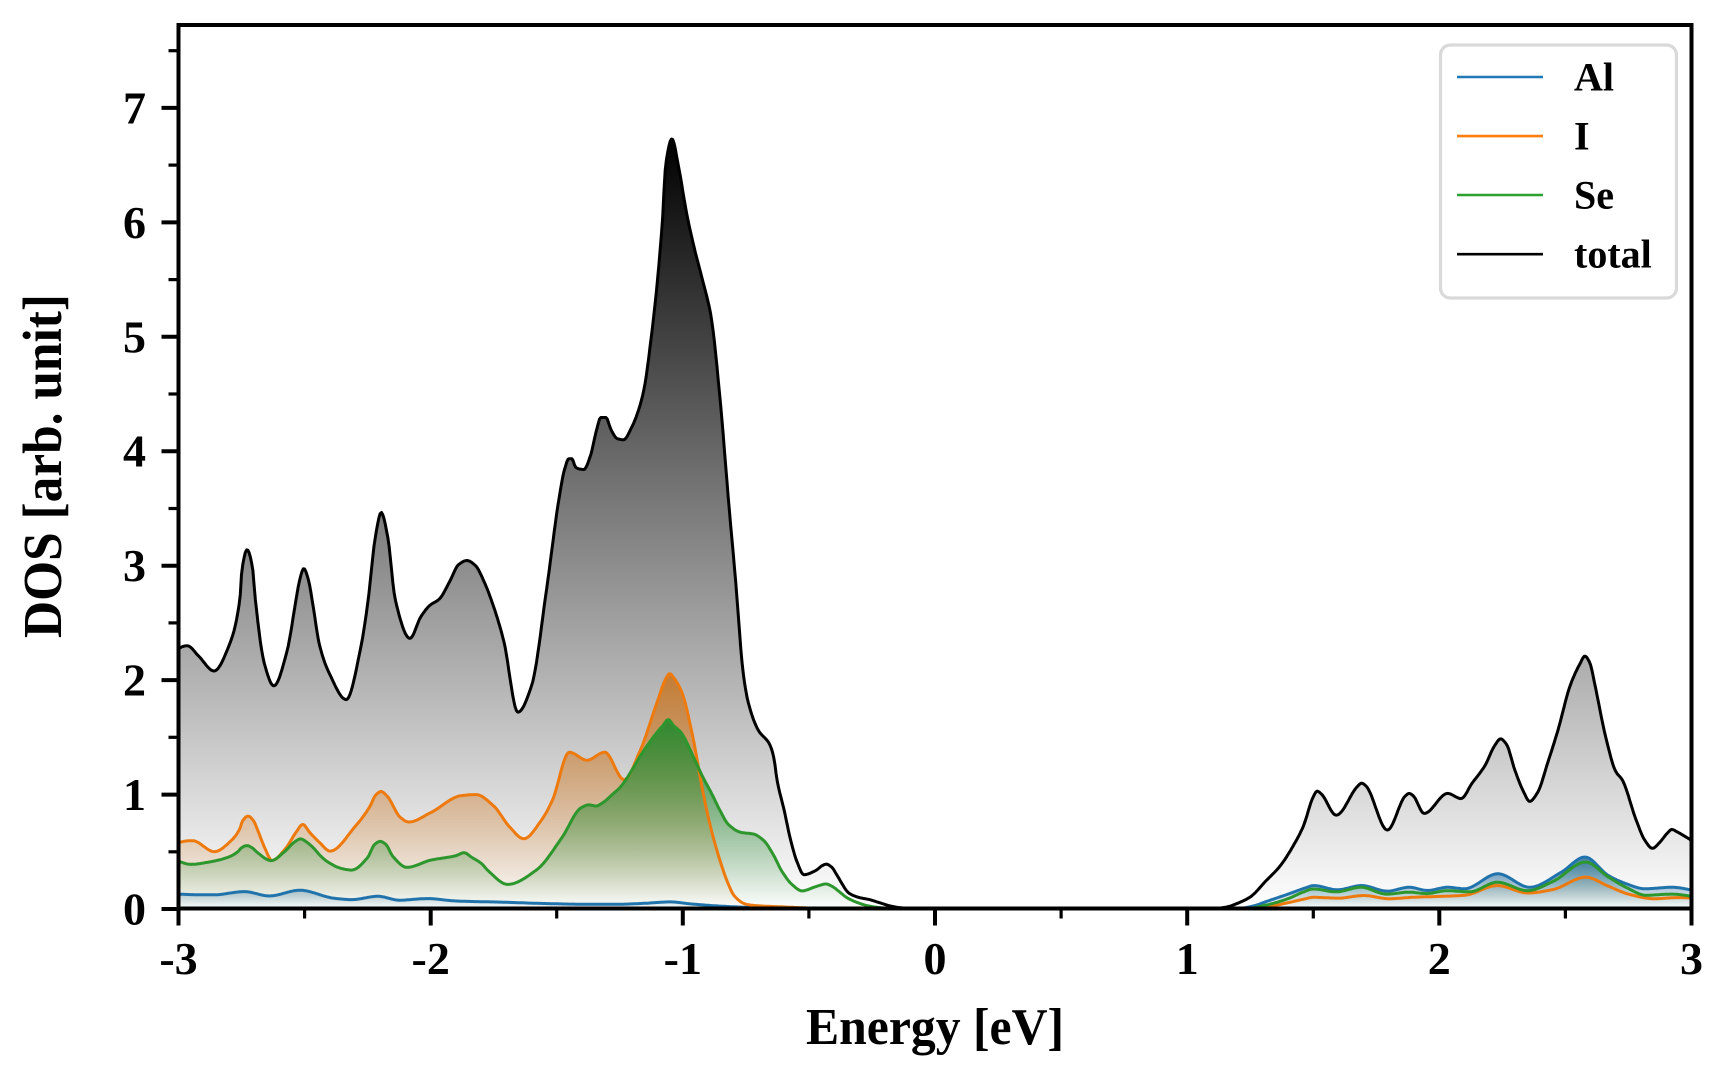 The height and width of the screenshot is (1080, 1728). I want to click on svg-text: Al, so click(1594, 77).